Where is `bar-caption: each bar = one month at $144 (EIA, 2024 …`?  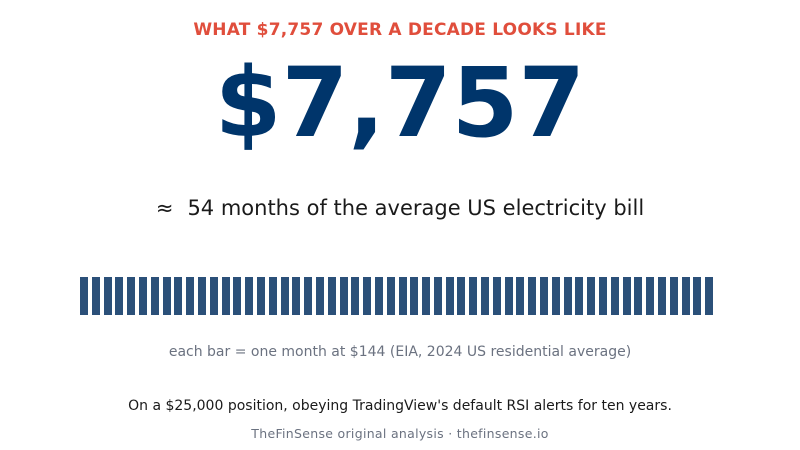 bar-caption: each bar = one month at $144 (EIA, 2024 … is located at coordinates (400, 352).